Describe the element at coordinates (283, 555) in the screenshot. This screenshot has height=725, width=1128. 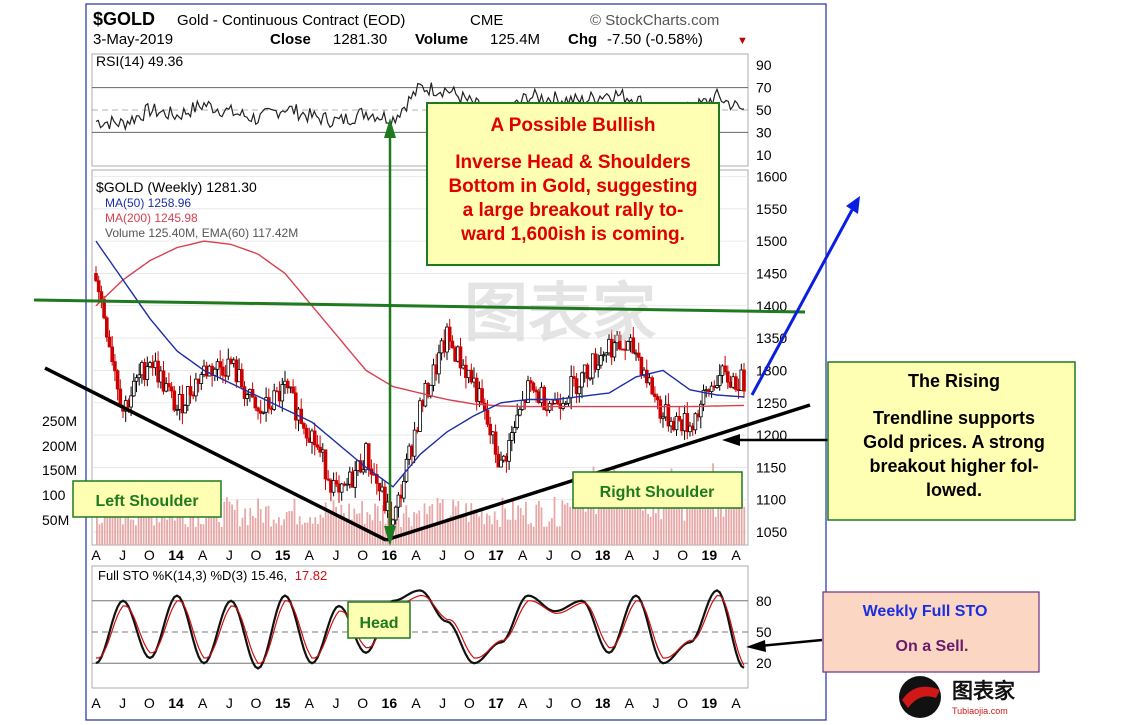
I see `x-axis-label: 15` at that location.